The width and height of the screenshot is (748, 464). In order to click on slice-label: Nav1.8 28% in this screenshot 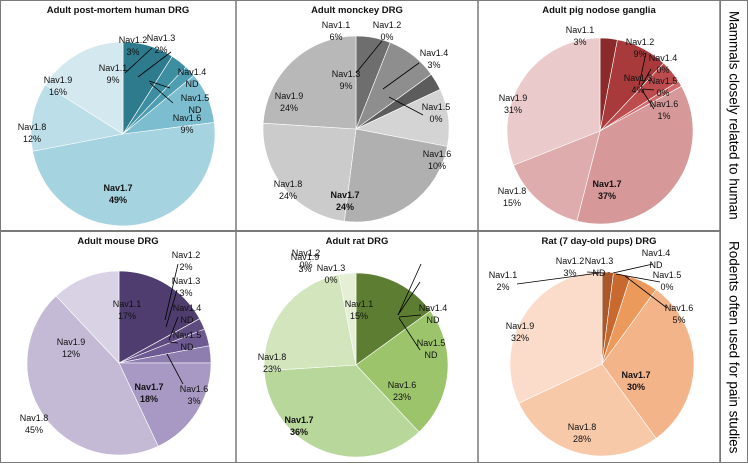, I will do `click(582, 433)`.